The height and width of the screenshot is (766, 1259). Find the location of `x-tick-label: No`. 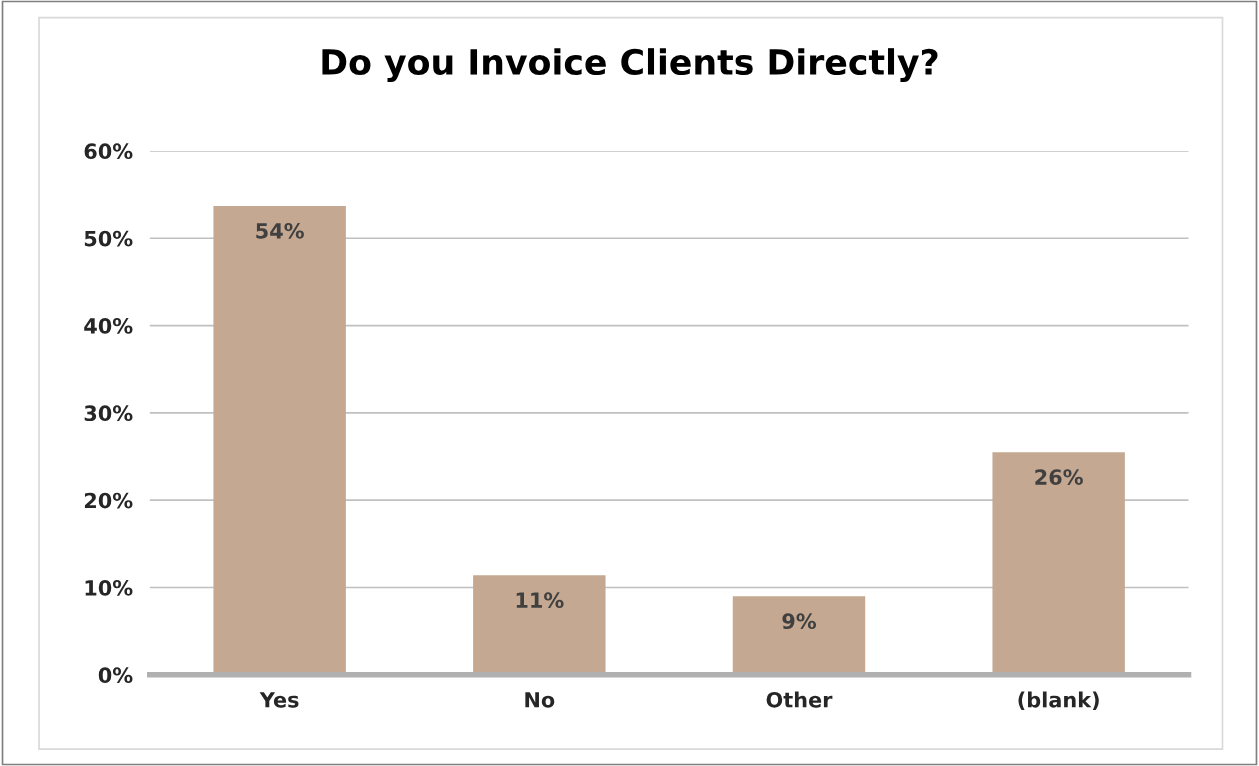

x-tick-label: No is located at coordinates (540, 700).